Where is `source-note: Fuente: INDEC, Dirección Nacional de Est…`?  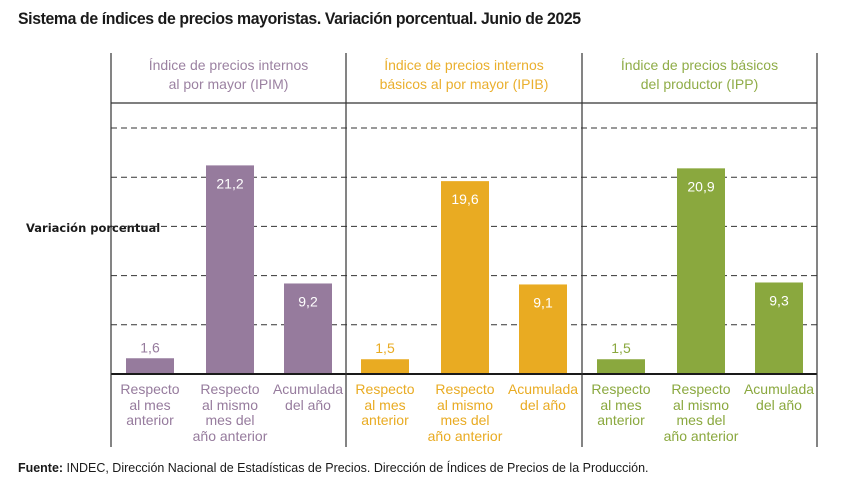 source-note: Fuente: INDEC, Dirección Nacional de Est… is located at coordinates (333, 467).